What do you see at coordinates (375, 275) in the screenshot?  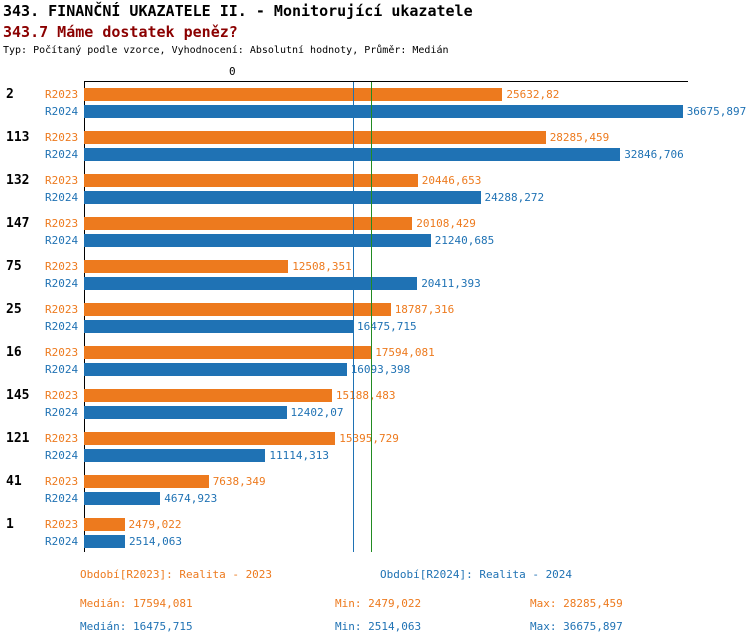 I see `chart-group: 75 R2023 12508,351 R2024 20411,393` at bounding box center [375, 275].